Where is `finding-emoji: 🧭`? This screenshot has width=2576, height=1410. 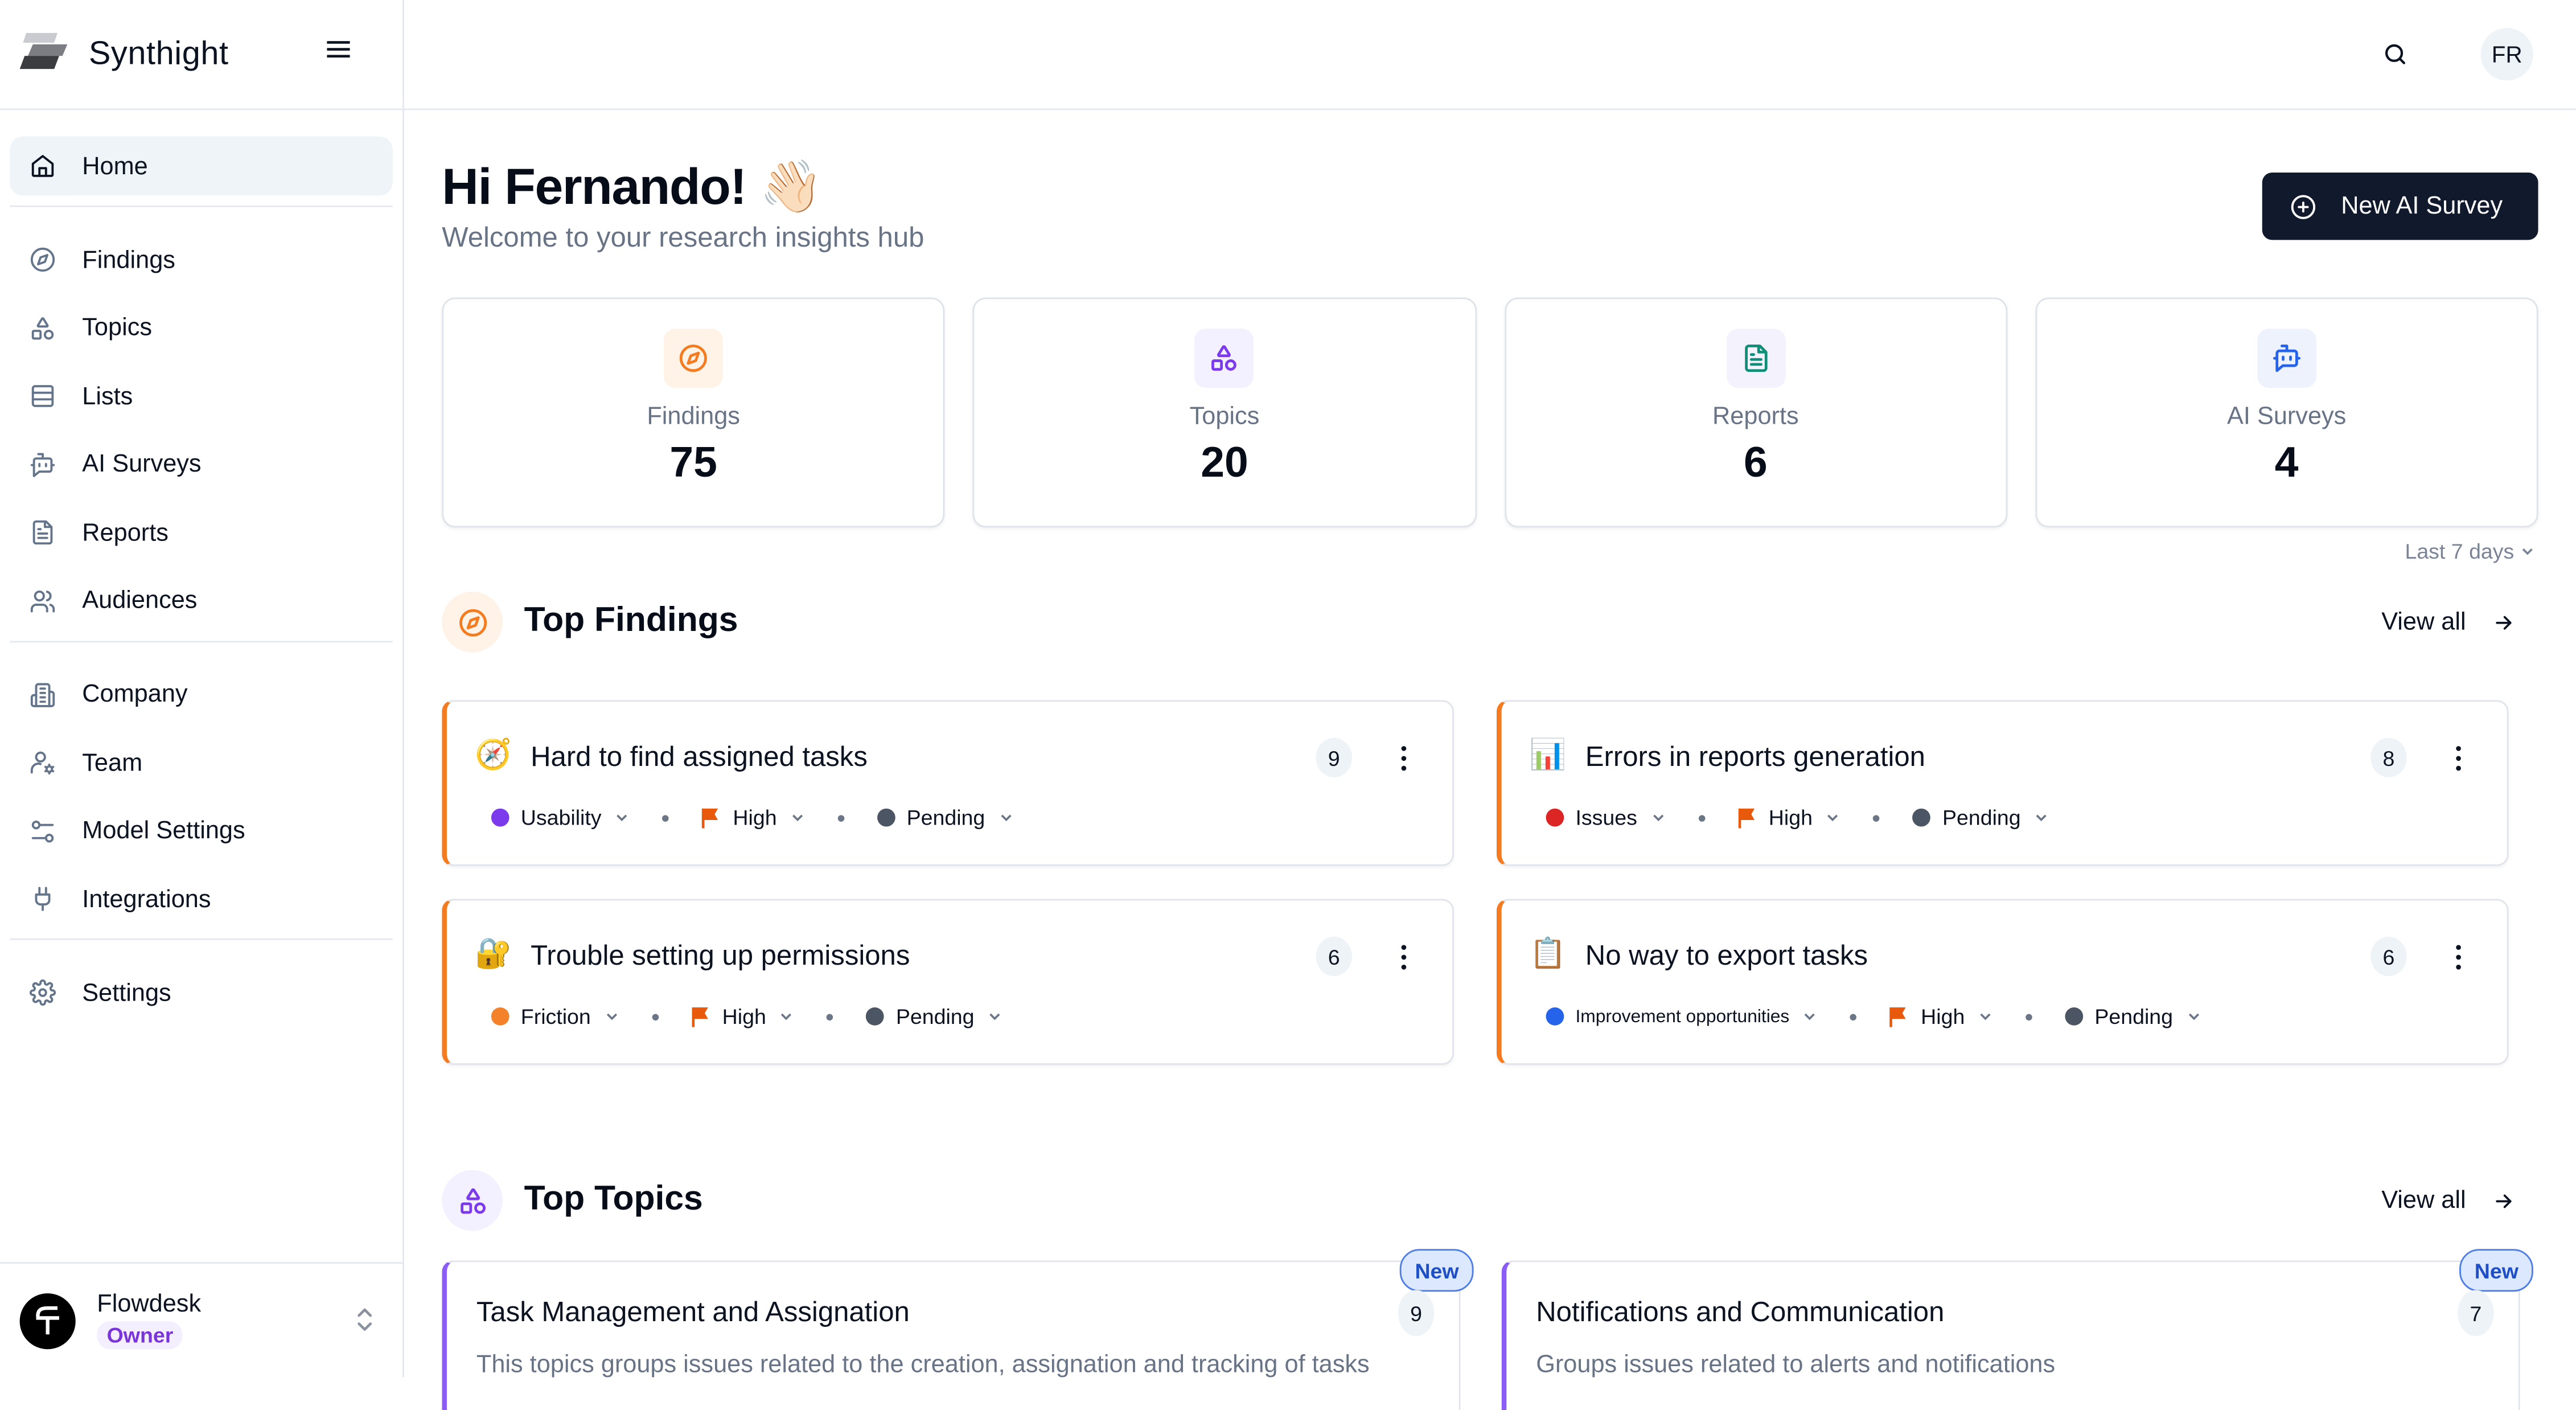 finding-emoji: 🧭 is located at coordinates (493, 754).